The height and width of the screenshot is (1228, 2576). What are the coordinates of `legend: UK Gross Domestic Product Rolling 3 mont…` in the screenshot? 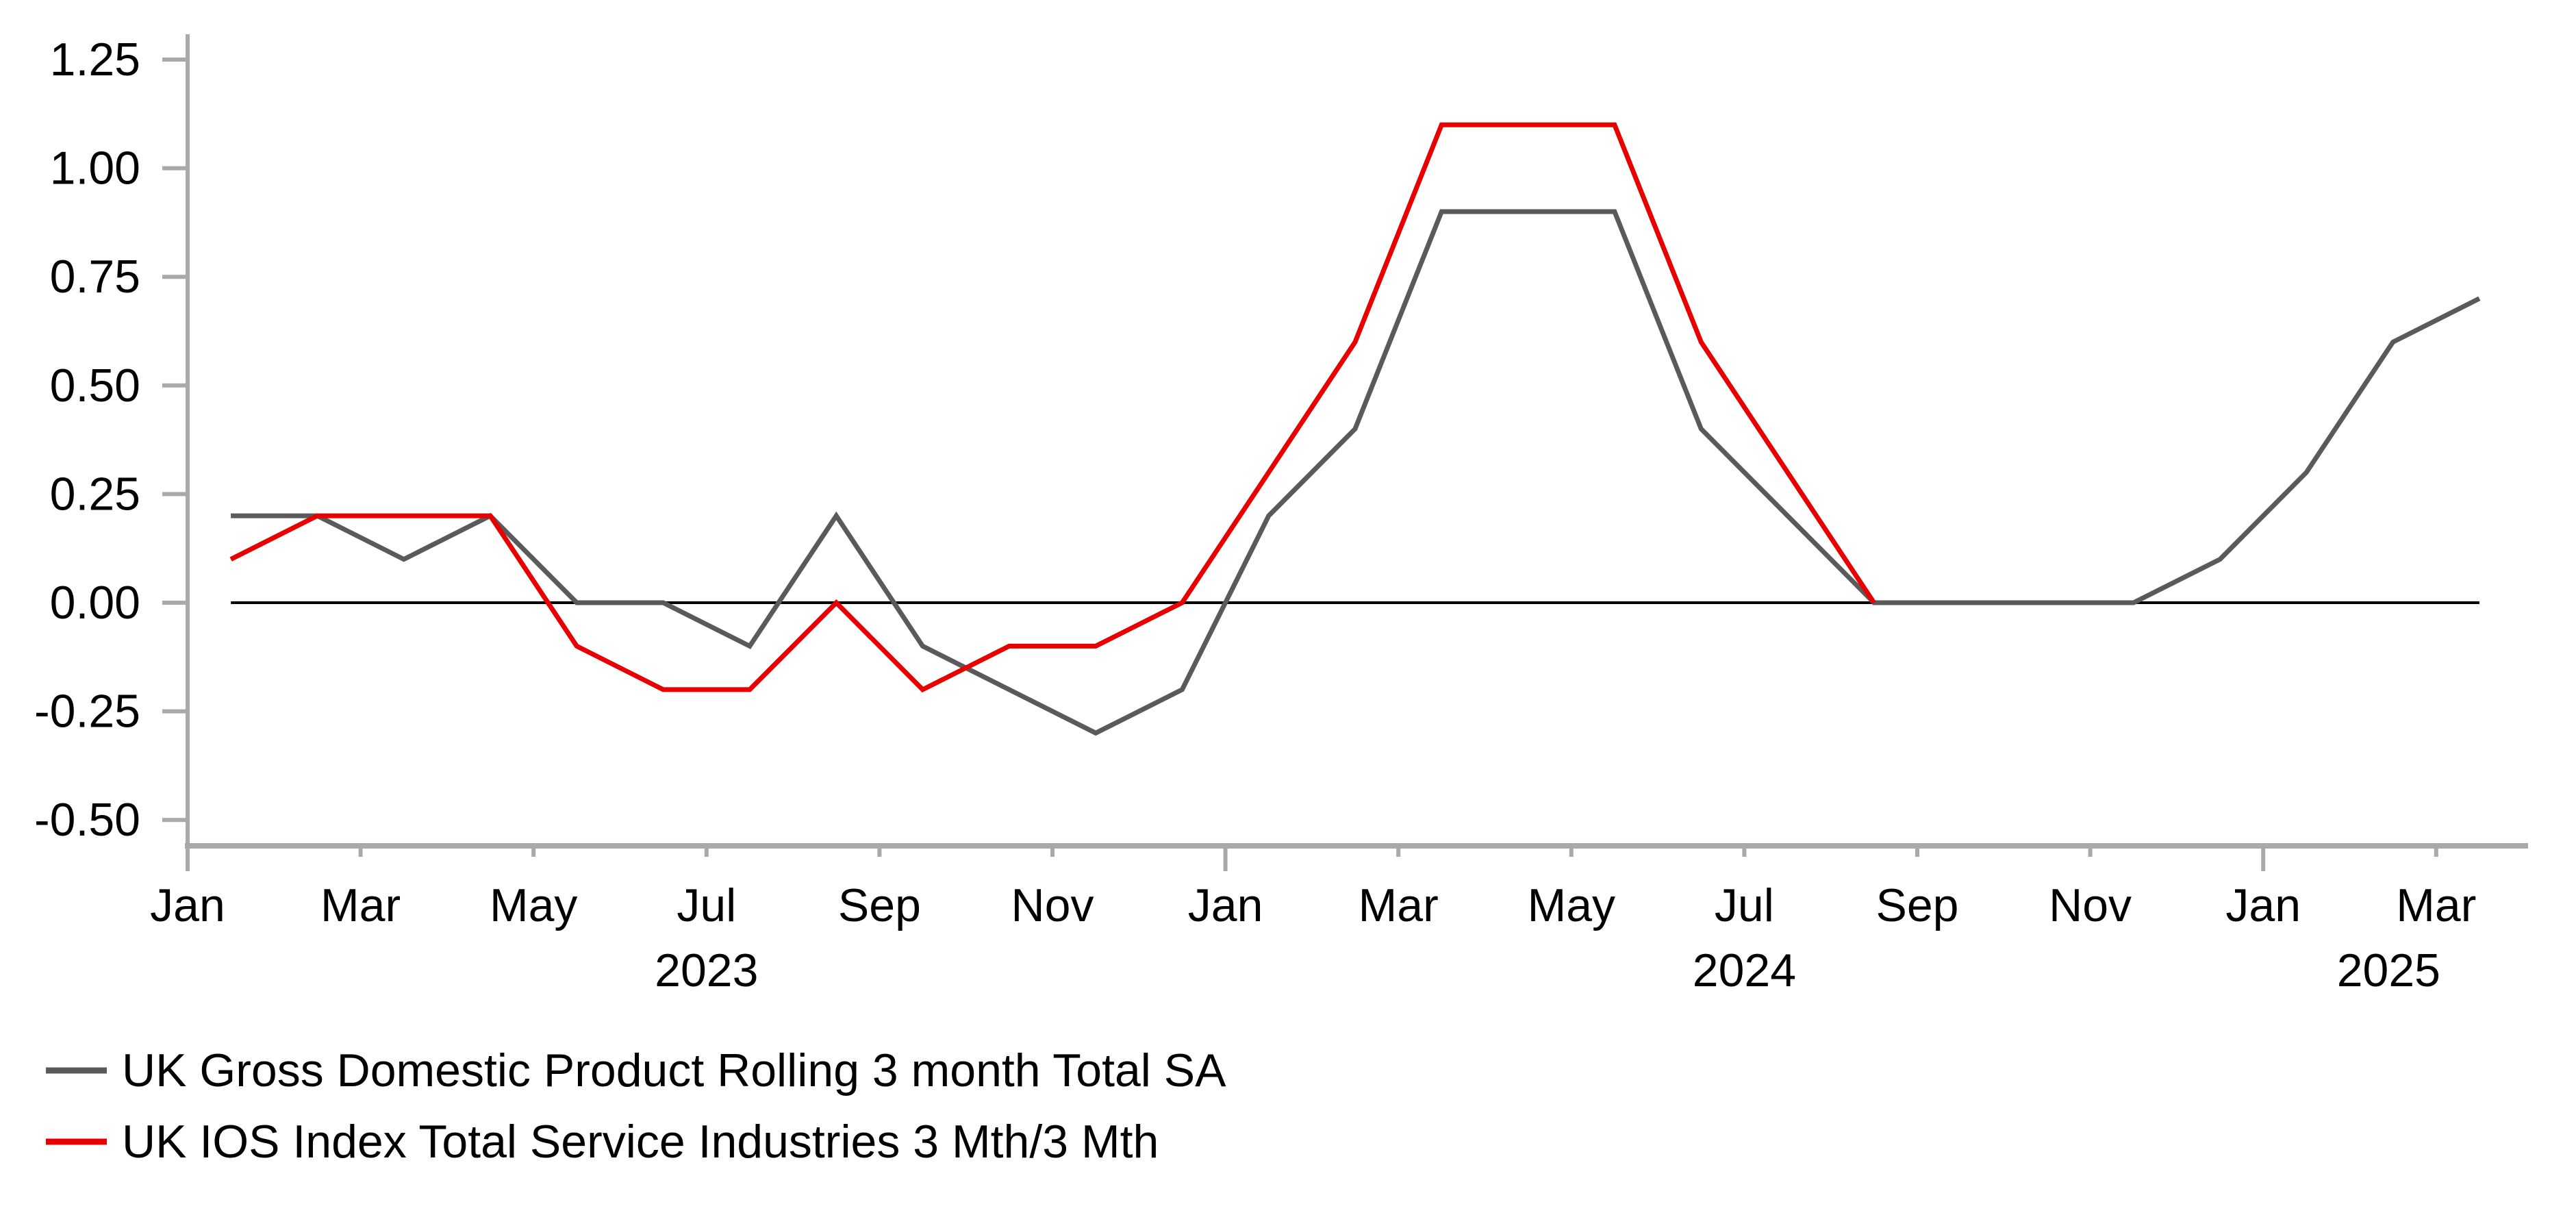 It's located at (636, 1106).